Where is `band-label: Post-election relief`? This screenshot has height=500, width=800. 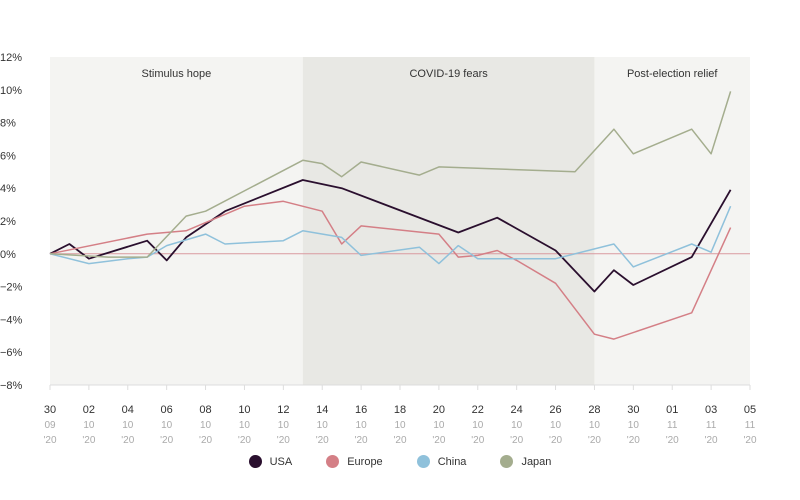
band-label: Post-election relief is located at coordinates (672, 74).